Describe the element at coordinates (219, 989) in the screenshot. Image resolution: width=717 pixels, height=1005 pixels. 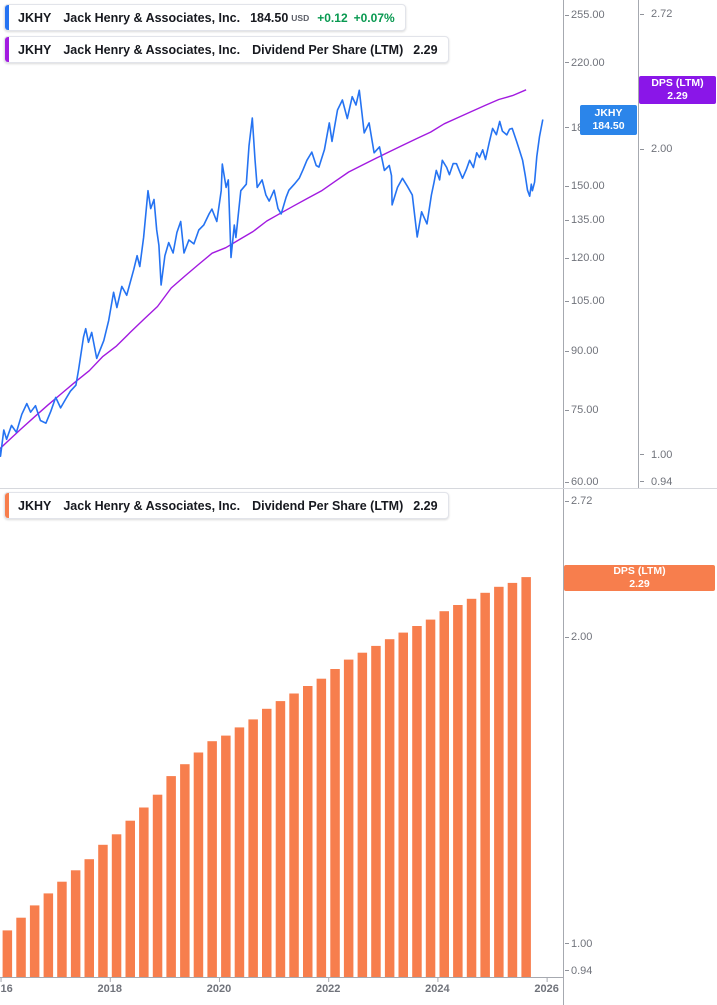
I see `time-axis-label: 2020` at that location.